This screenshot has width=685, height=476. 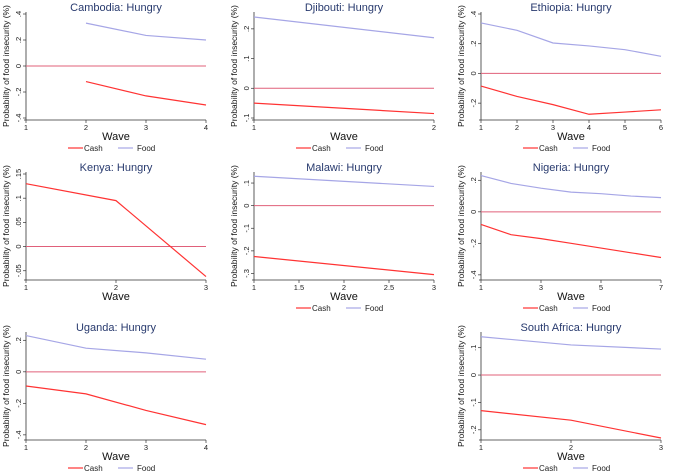 What do you see at coordinates (571, 8) in the screenshot?
I see `chart-title: Ethiopia: Hungry` at bounding box center [571, 8].